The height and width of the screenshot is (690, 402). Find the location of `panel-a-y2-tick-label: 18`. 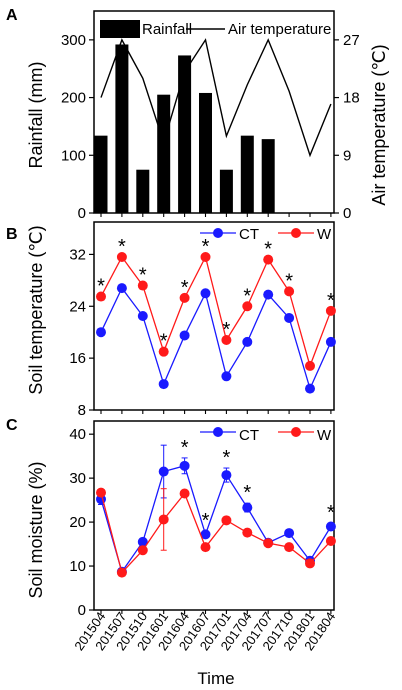

panel-a-y2-tick-label: 18 is located at coordinates (351, 98).